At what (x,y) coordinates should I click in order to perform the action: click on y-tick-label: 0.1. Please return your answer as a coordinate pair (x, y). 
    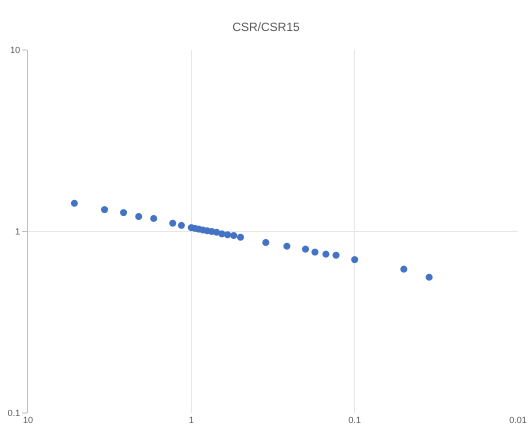
    Looking at the image, I should click on (14, 413).